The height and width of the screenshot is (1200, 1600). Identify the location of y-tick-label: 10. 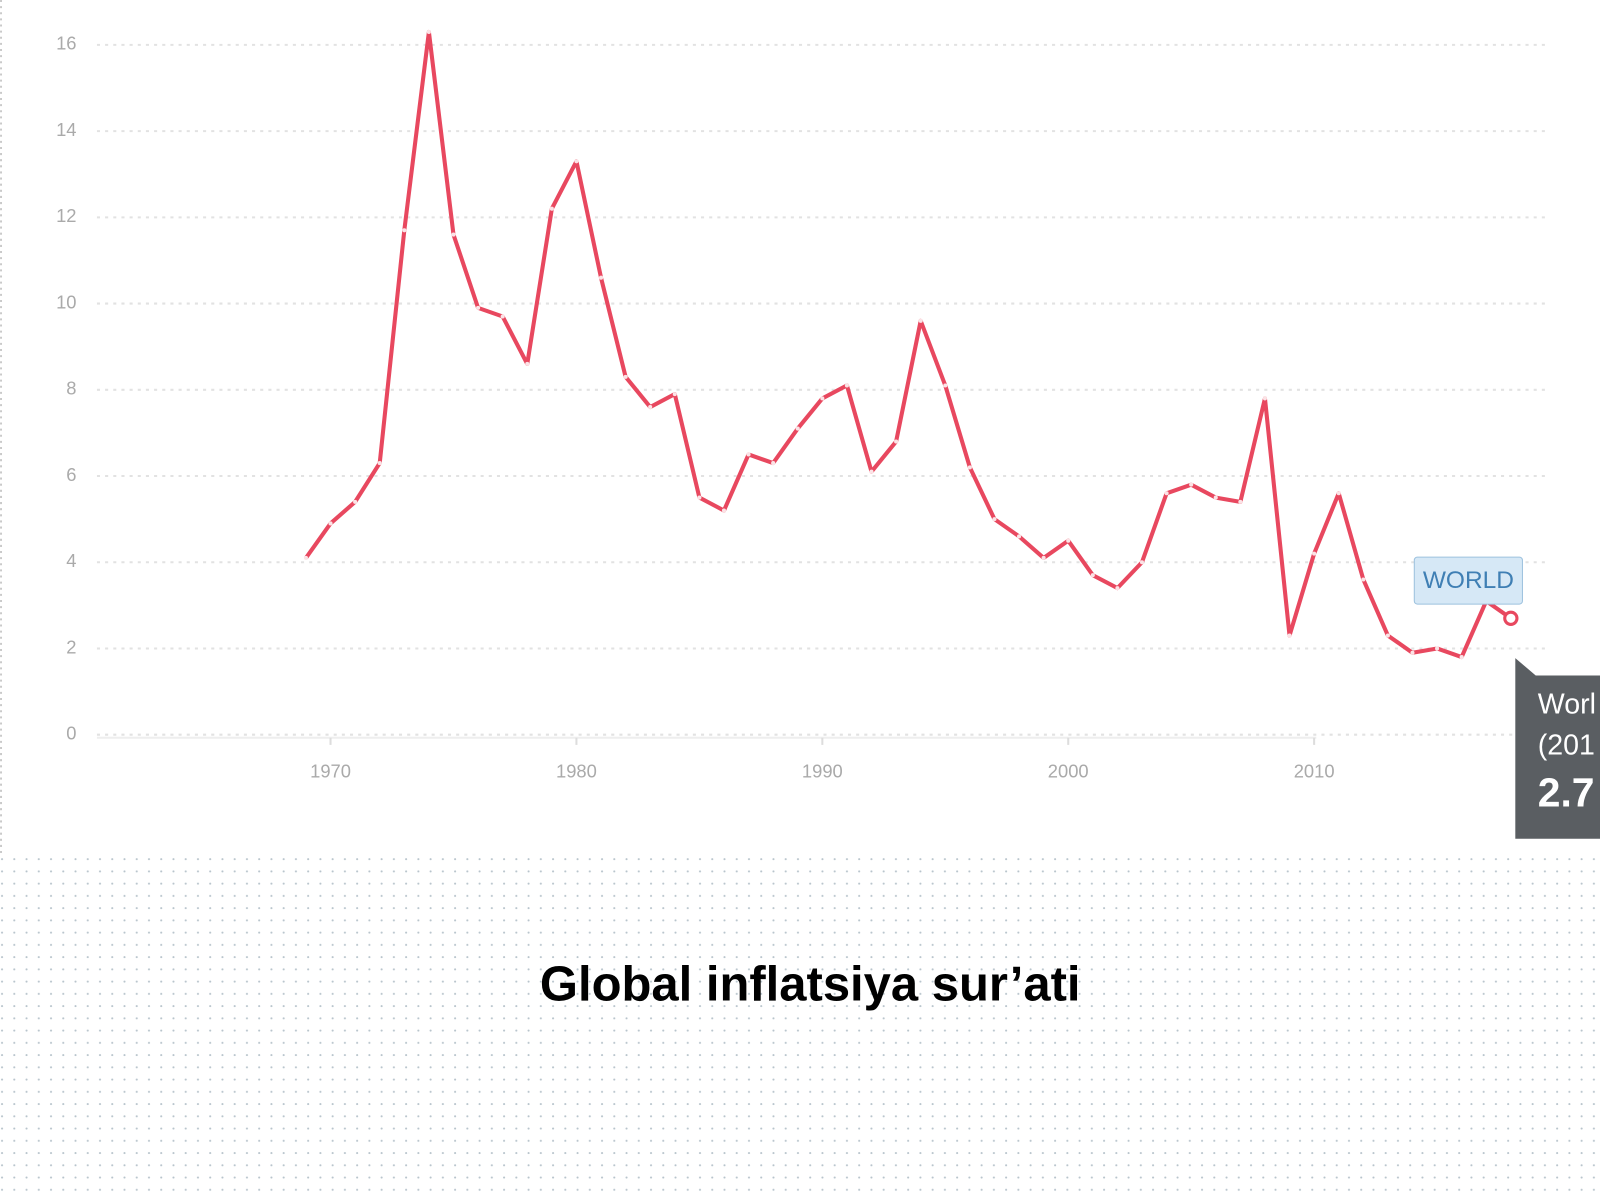
(66, 301).